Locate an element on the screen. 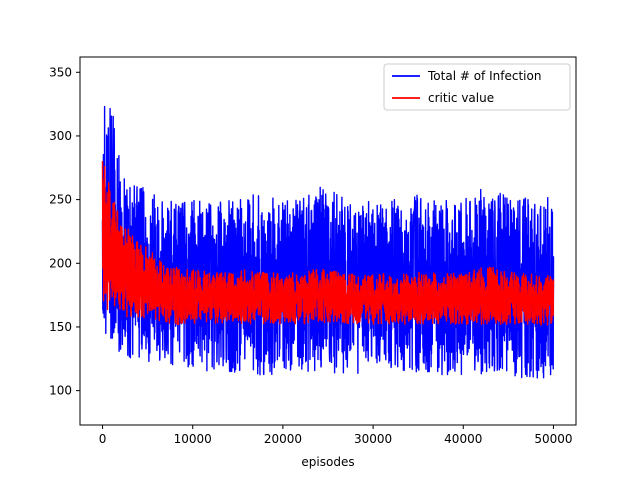 Image resolution: width=640 pixels, height=478 pixels. legend-label: Total # of Infection is located at coordinates (484, 76).